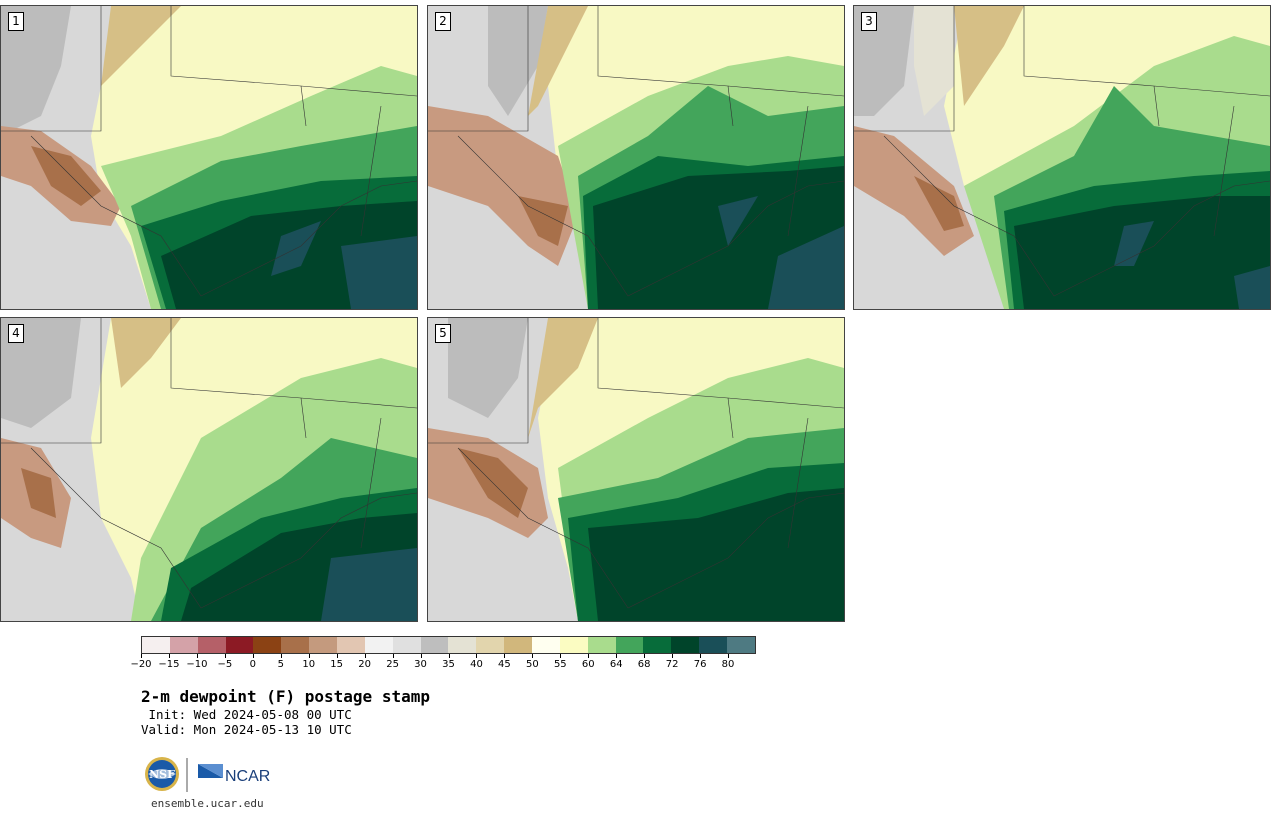 The width and height of the screenshot is (1280, 815). What do you see at coordinates (280, 664) in the screenshot?
I see `colorbar-tick-label: 5` at bounding box center [280, 664].